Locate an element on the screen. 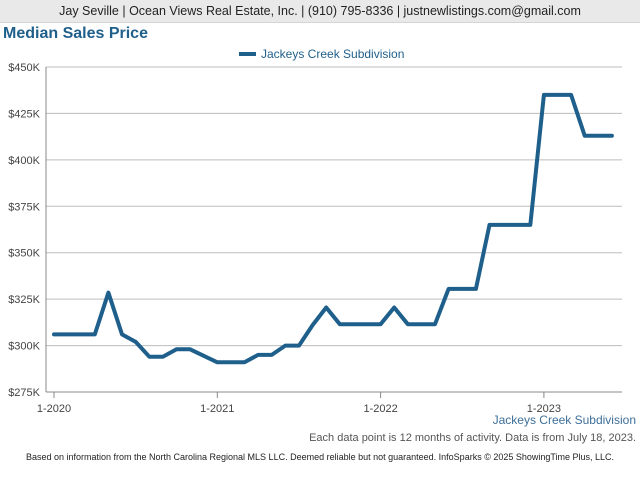  chart-legend: Jackeys Creek Subdivision is located at coordinates (321, 54).